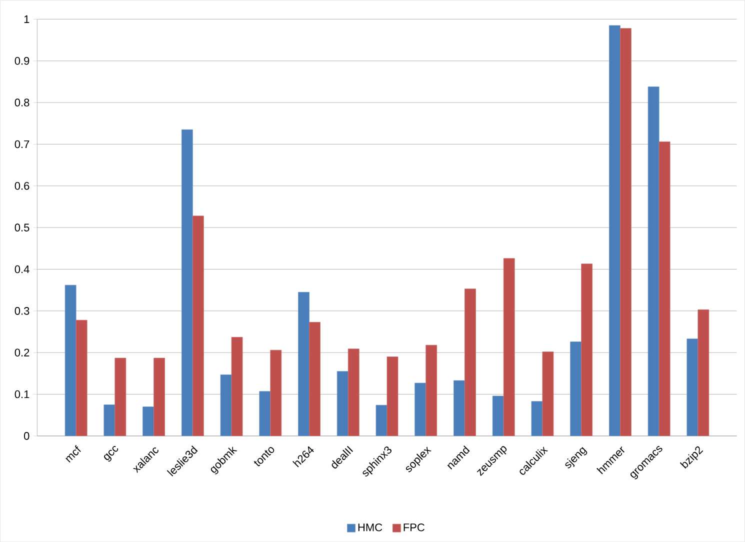 Image resolution: width=745 pixels, height=542 pixels. I want to click on y-tick-label: 1, so click(27, 19).